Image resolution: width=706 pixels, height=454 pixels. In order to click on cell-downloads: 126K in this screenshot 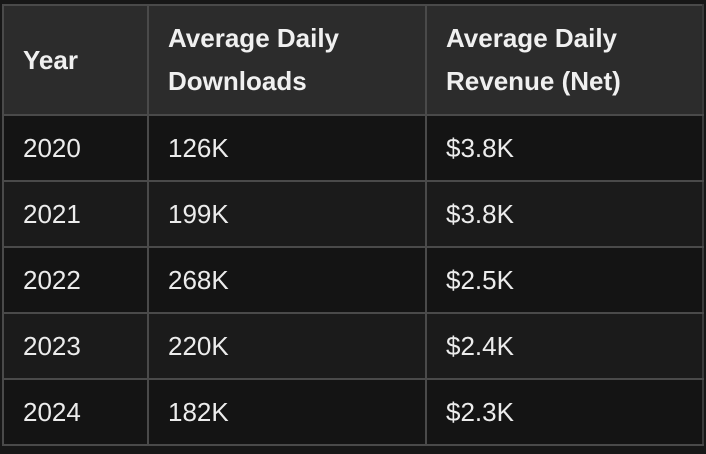, I will do `click(287, 148)`.